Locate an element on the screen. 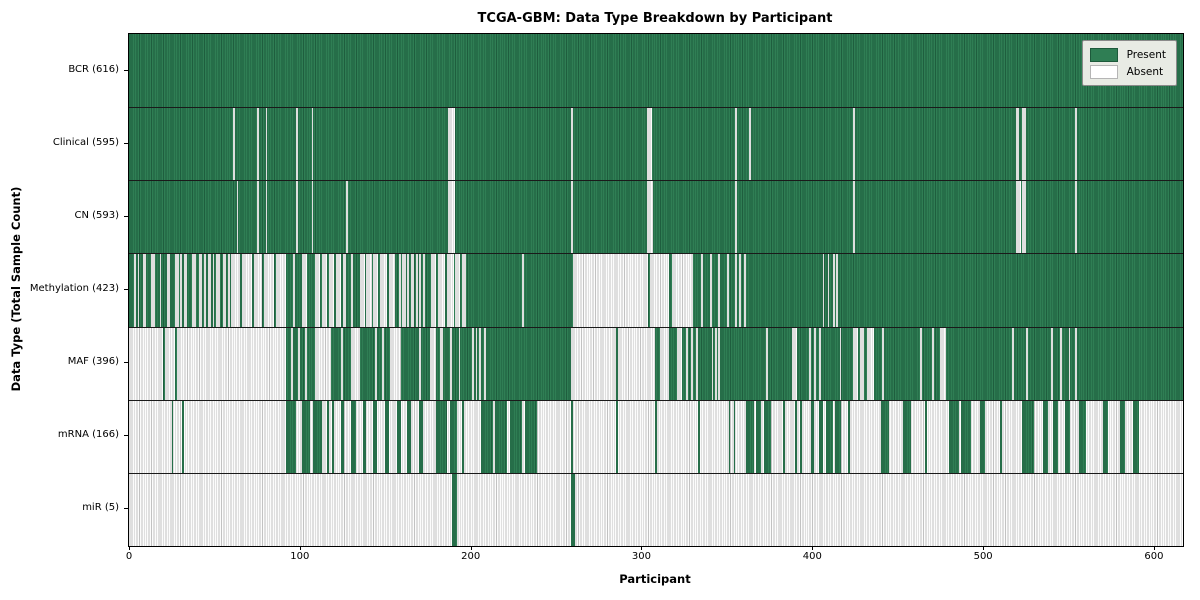 The width and height of the screenshot is (1200, 600). row-label-mrna: mRNA (166) is located at coordinates (88, 435).